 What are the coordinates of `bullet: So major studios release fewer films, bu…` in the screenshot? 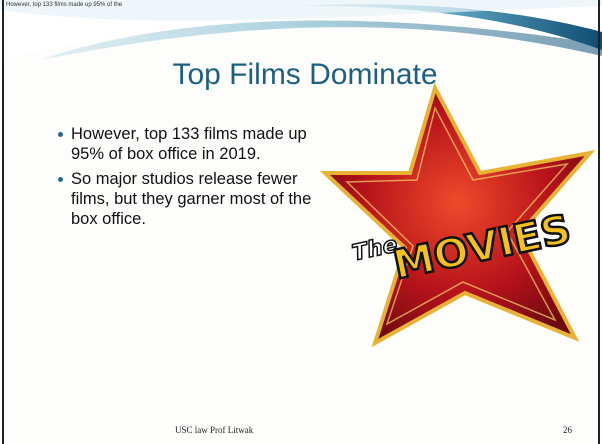 It's located at (186, 199).